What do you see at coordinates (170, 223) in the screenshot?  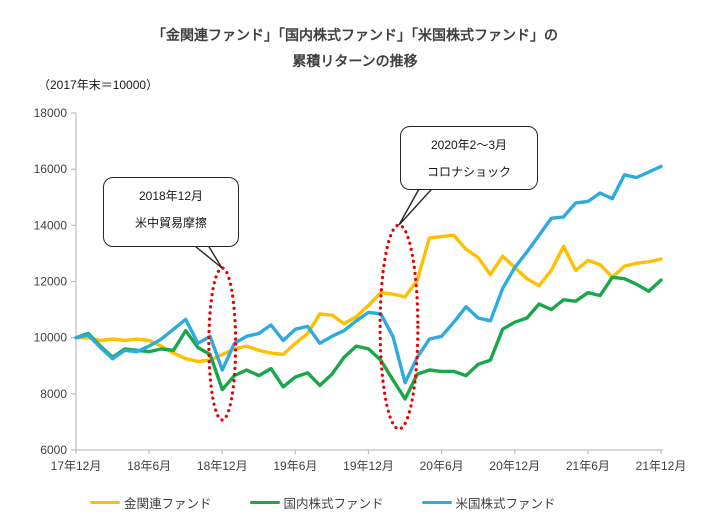 I see `annotation-trade-friction-line2: 米中貿易摩擦` at bounding box center [170, 223].